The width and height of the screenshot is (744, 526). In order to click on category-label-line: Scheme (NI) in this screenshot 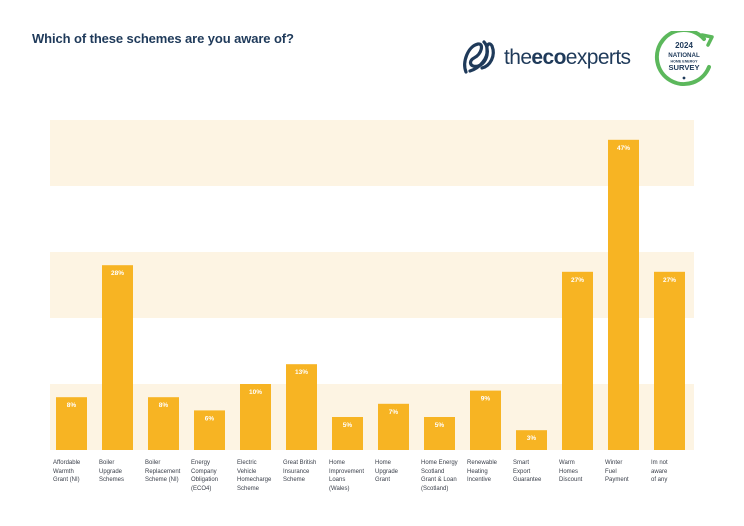, I will do `click(162, 480)`.